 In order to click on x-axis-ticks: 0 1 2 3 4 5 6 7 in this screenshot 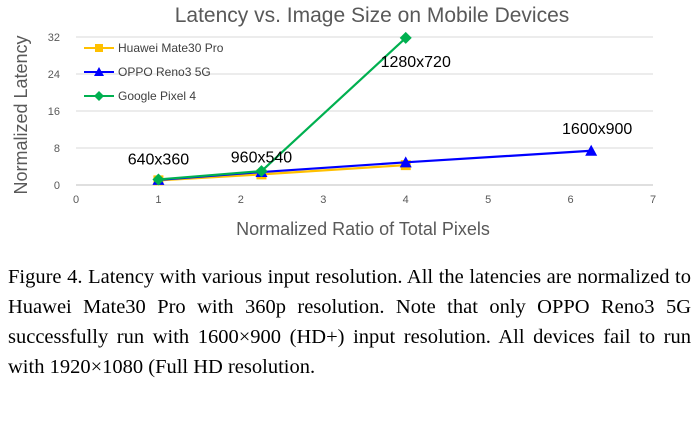, I will do `click(364, 200)`.